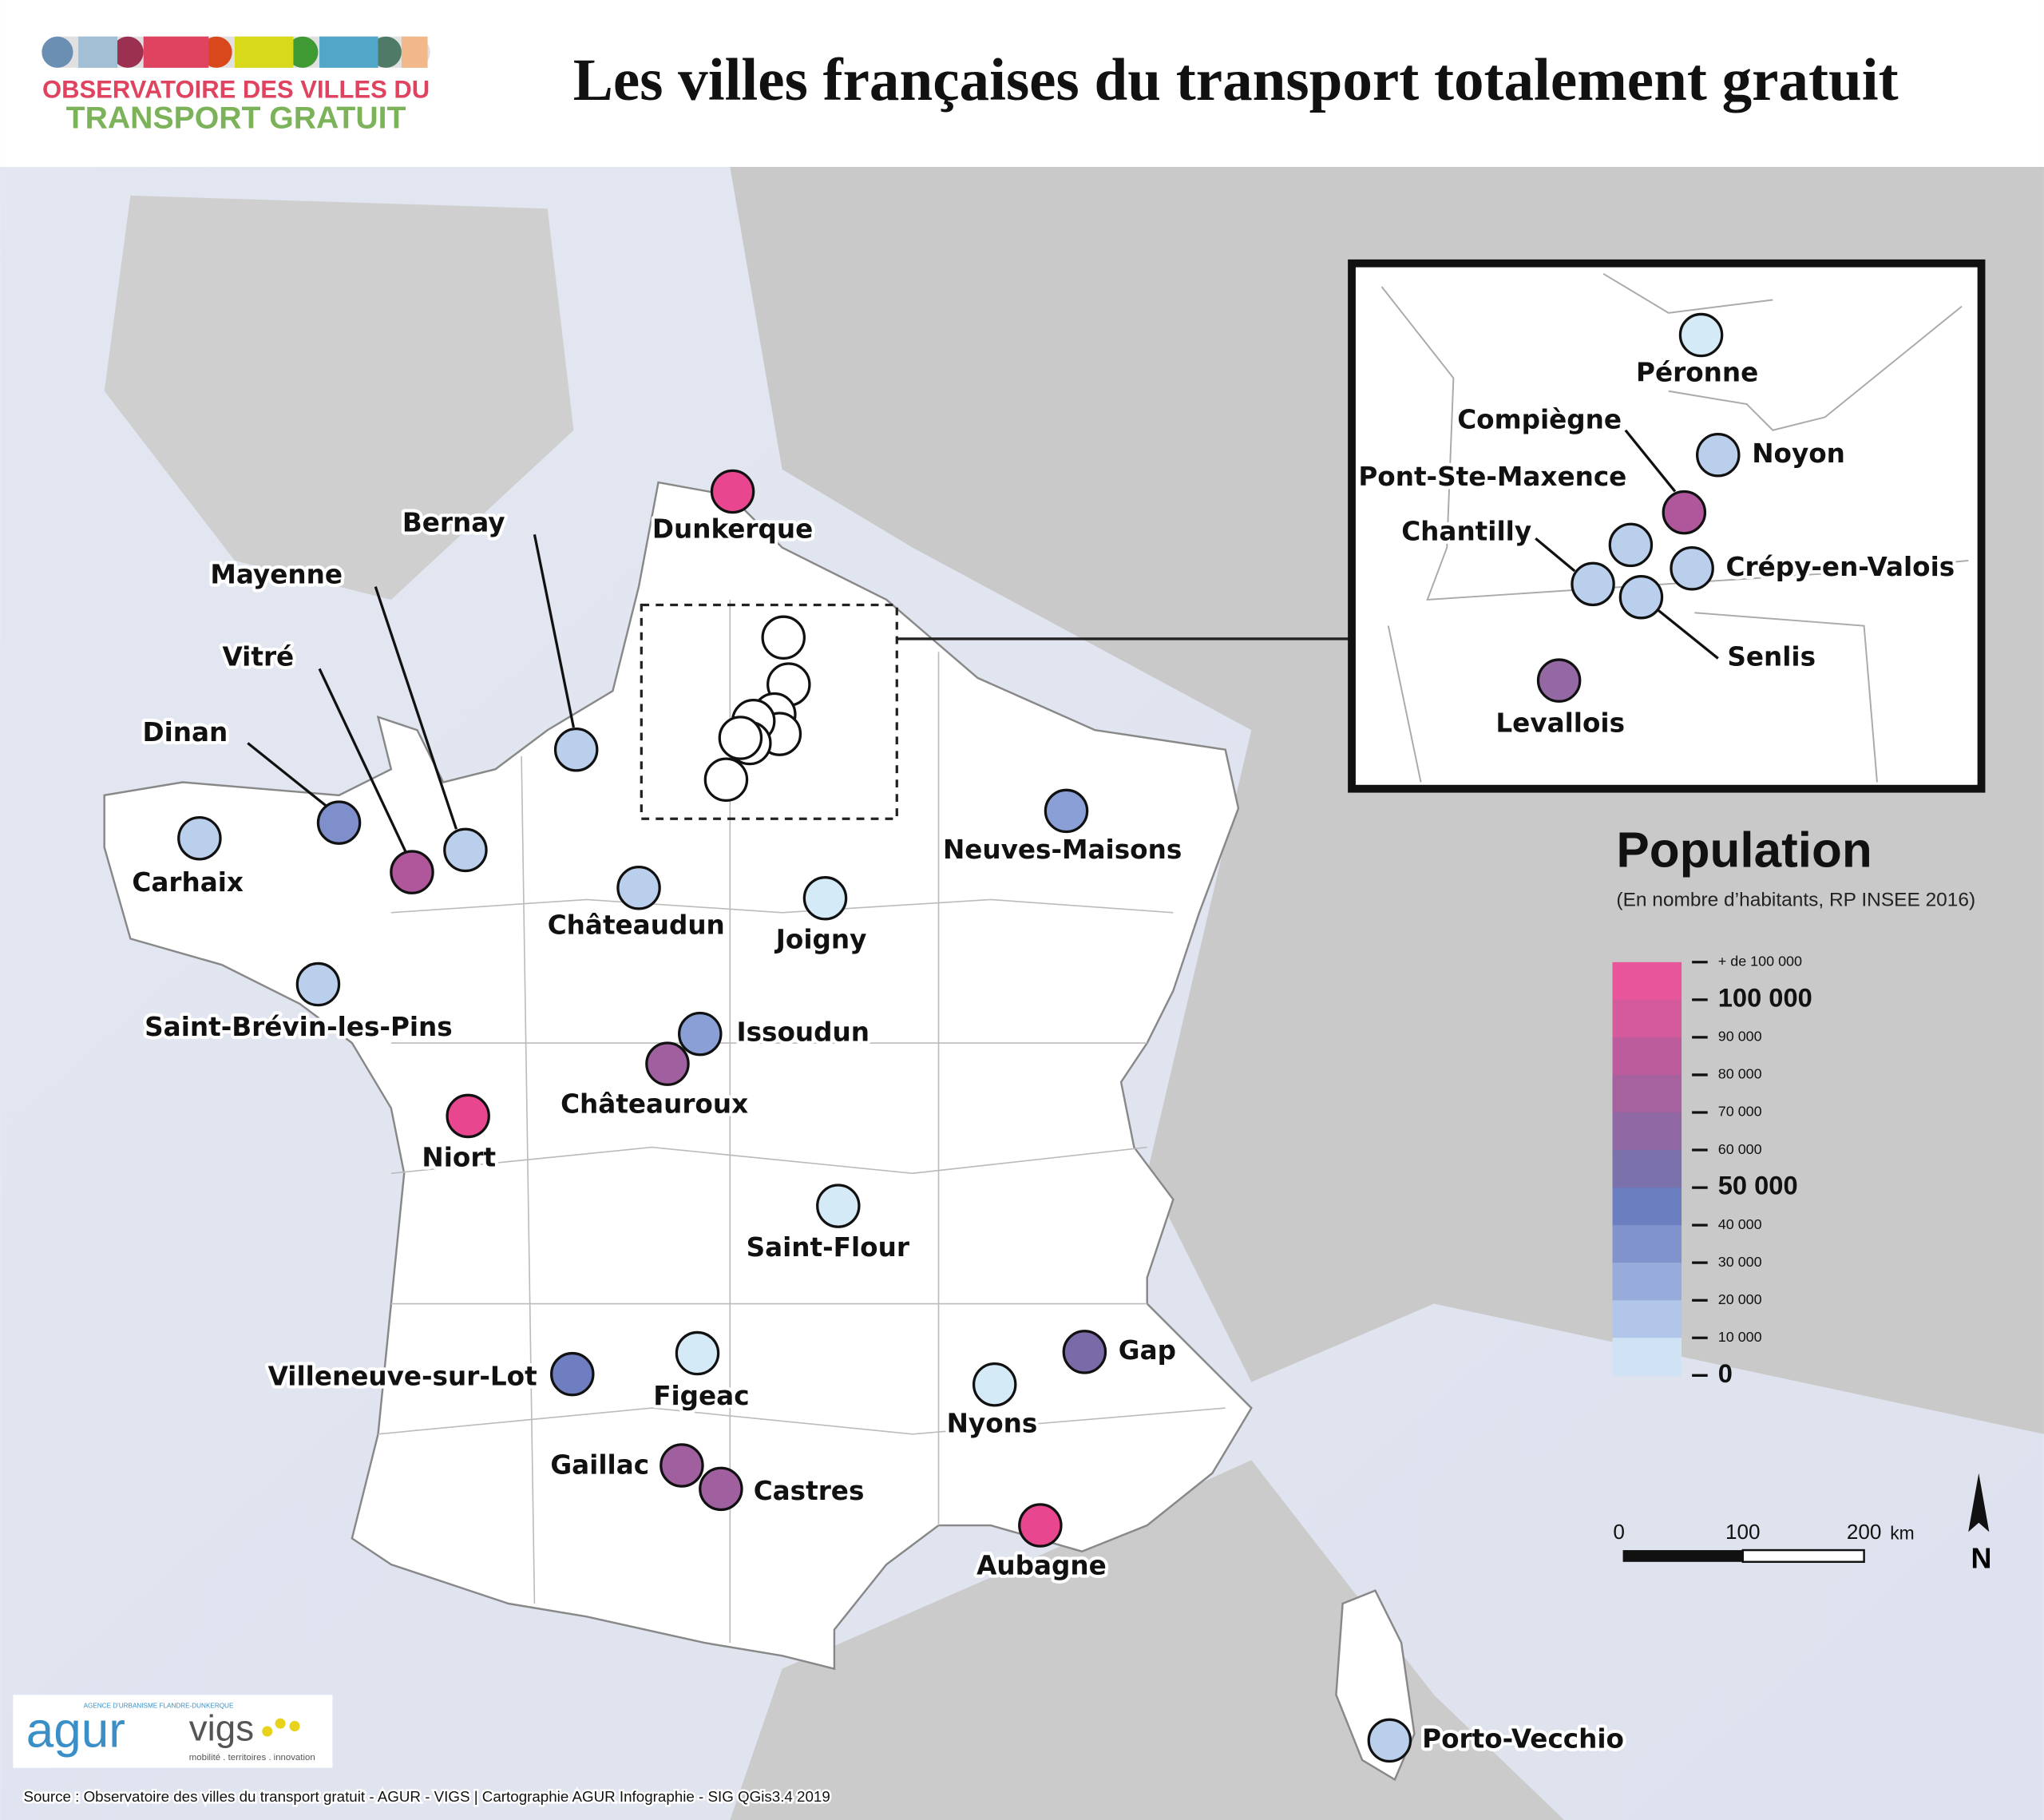  I want to click on city-label: Saint-Flour, so click(828, 1247).